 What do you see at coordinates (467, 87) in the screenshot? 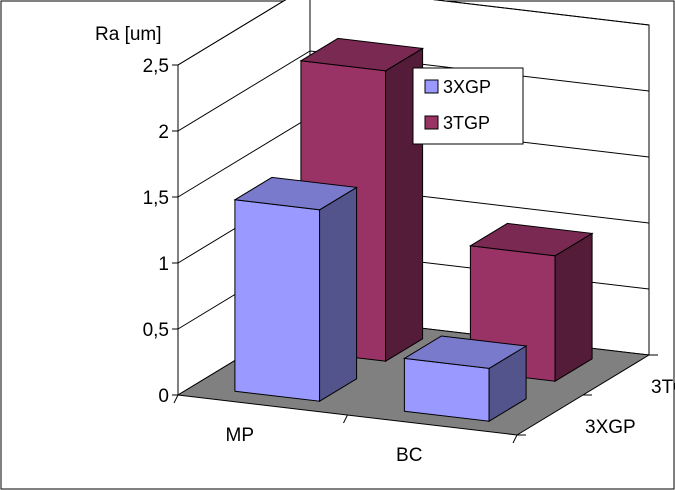
I see `legend-label-3xgp: 3XGP` at bounding box center [467, 87].